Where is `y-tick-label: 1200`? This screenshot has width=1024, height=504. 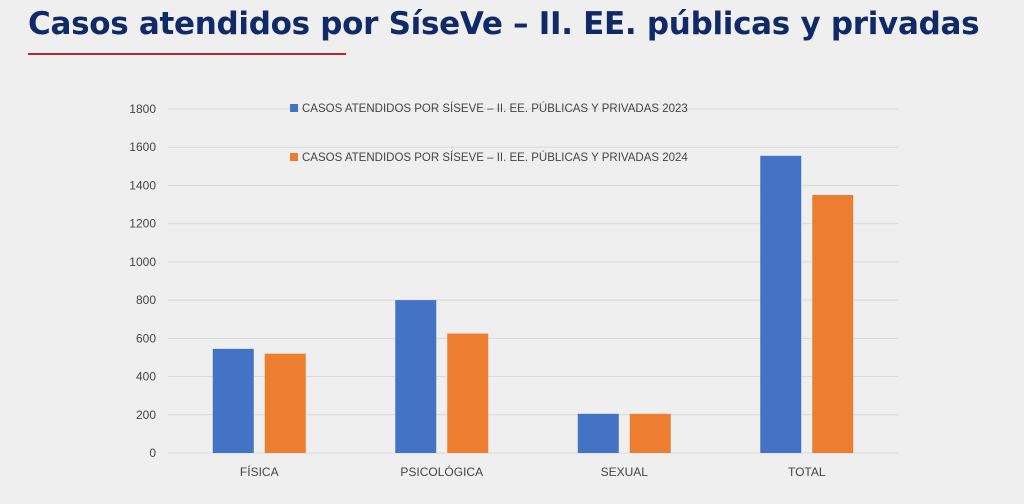
y-tick-label: 1200 is located at coordinates (142, 224).